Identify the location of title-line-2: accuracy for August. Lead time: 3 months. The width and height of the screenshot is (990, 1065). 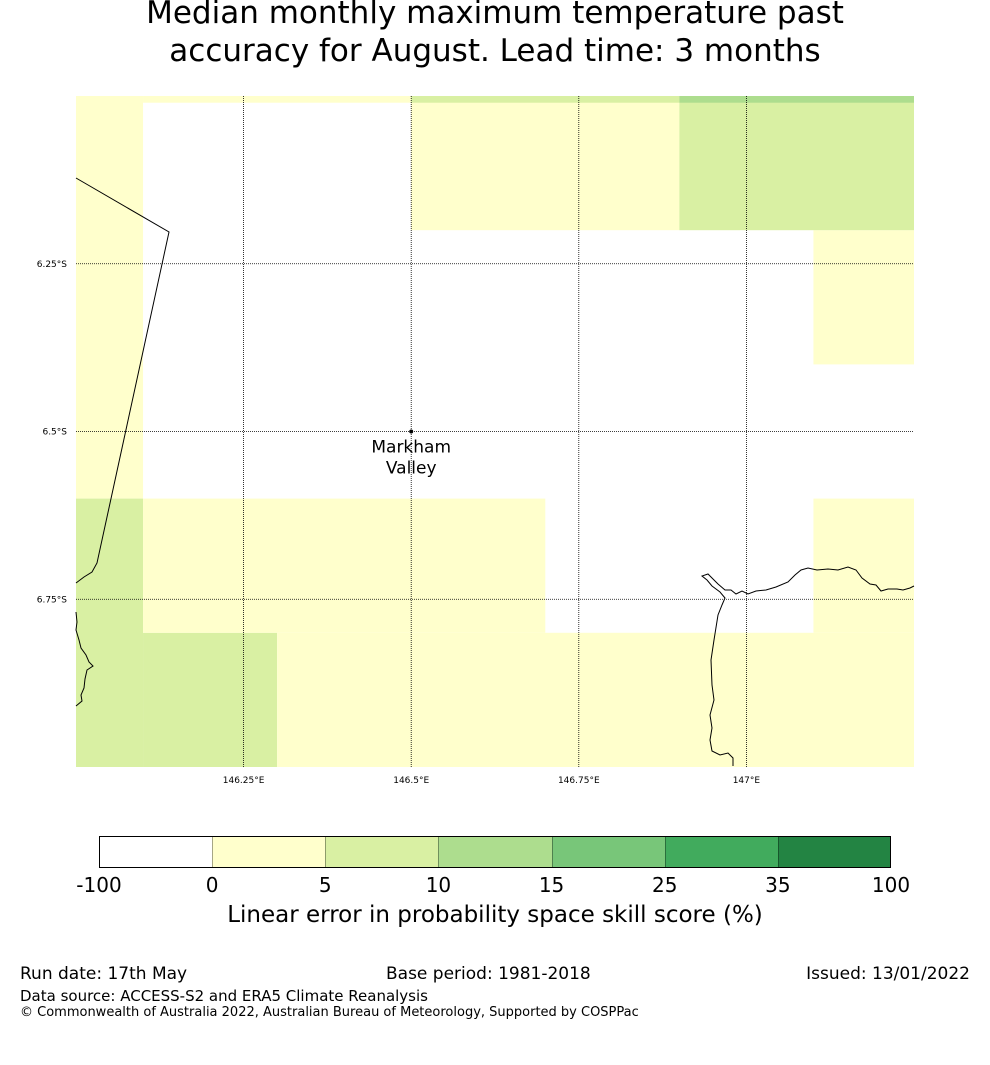
(495, 51).